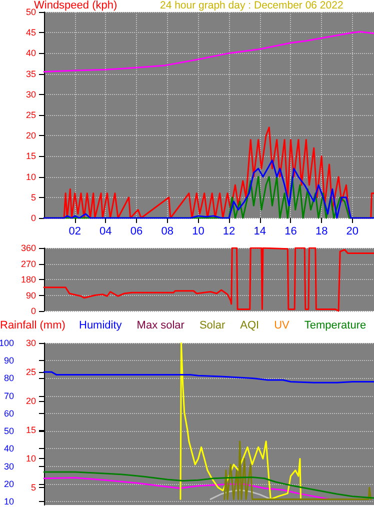 This screenshot has width=374, height=507. What do you see at coordinates (321, 232) in the screenshot?
I see `x-tick-label: 18` at bounding box center [321, 232].